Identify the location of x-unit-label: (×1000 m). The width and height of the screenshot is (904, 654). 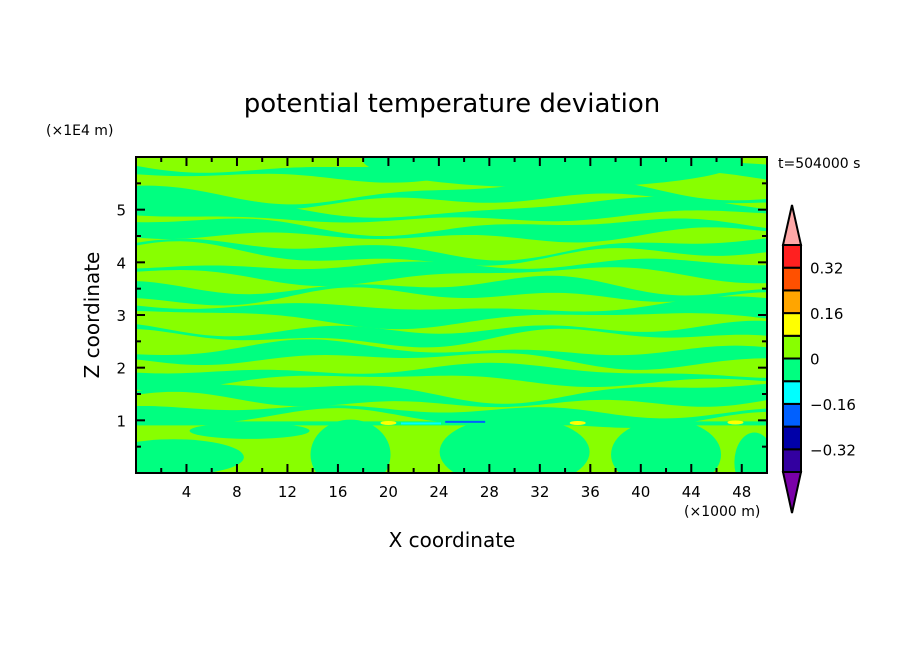
(722, 512).